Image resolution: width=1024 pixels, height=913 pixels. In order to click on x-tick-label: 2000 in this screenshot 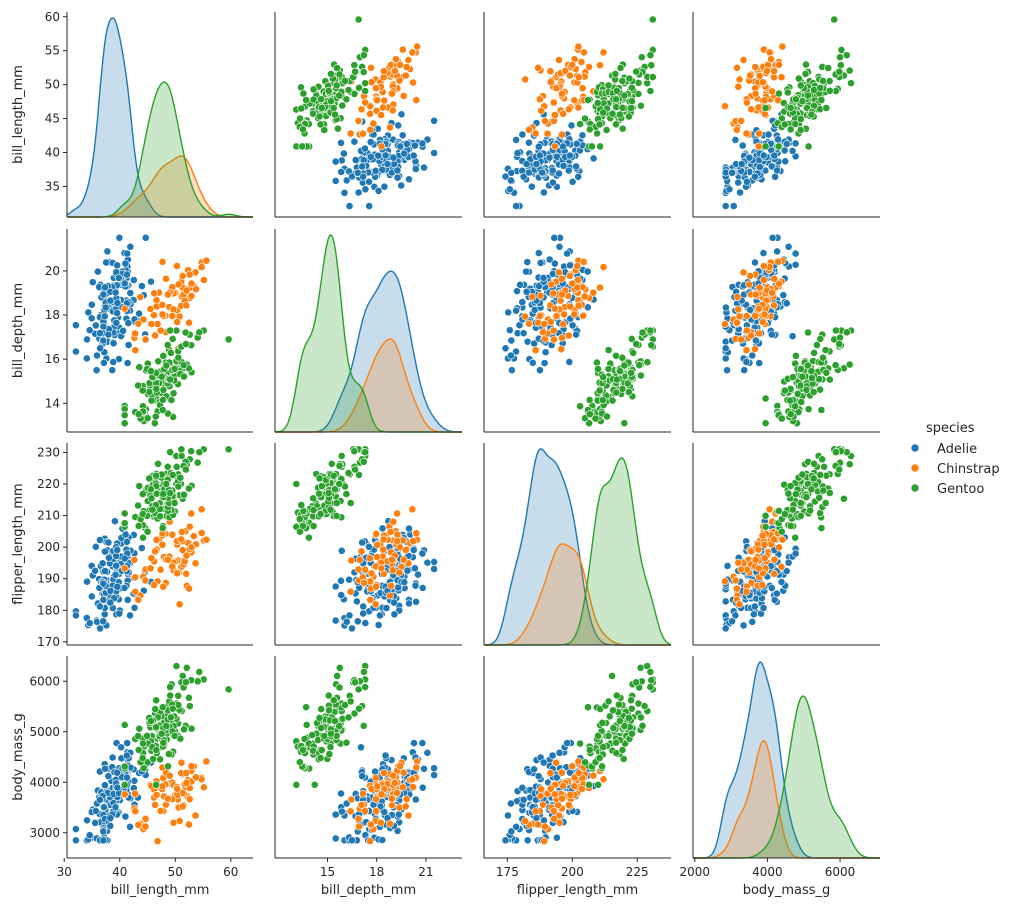, I will do `click(695, 872)`.